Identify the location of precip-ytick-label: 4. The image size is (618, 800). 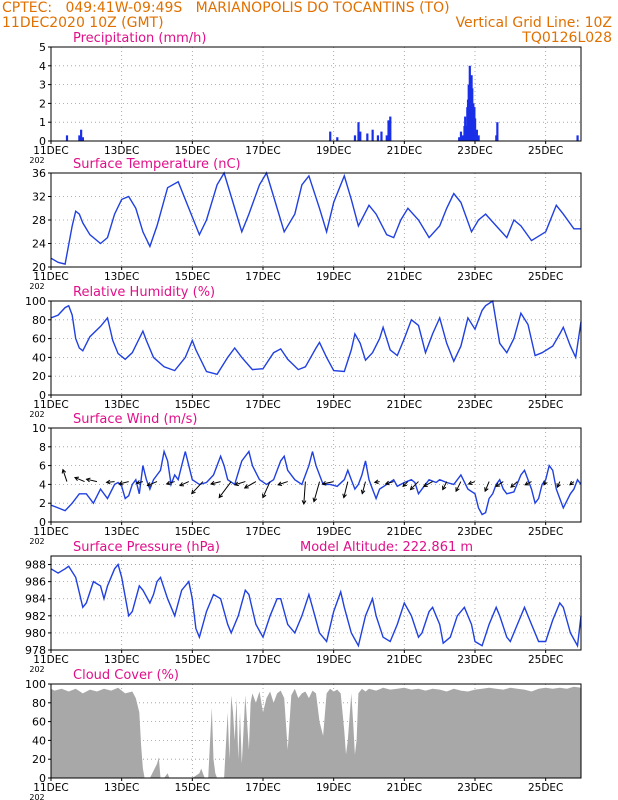
(42, 66).